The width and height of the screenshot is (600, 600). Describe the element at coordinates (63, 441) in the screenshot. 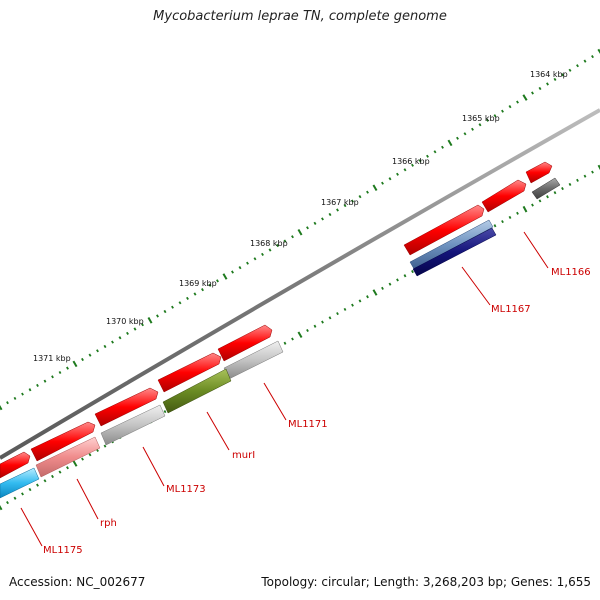

I see `gene-rph-arrow` at that location.